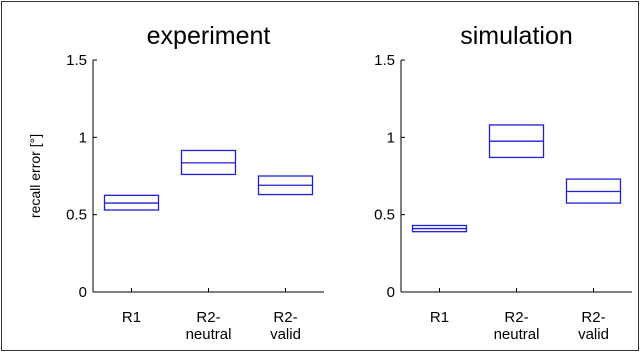 Image resolution: width=642 pixels, height=354 pixels. I want to click on panel-title: experiment, so click(209, 36).